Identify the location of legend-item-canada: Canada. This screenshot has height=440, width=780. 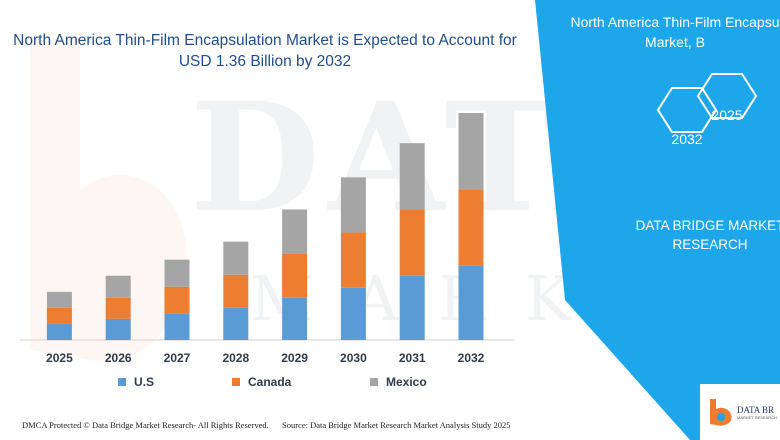
(261, 382).